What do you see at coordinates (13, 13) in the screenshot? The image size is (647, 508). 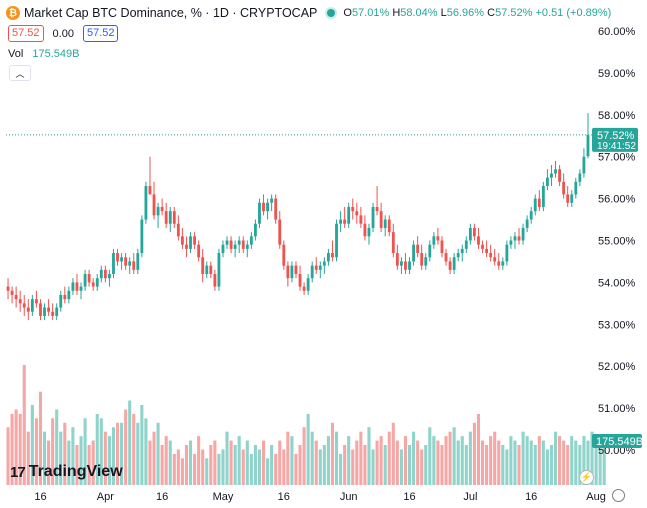 I see `bitcoin-icon: ₿` at bounding box center [13, 13].